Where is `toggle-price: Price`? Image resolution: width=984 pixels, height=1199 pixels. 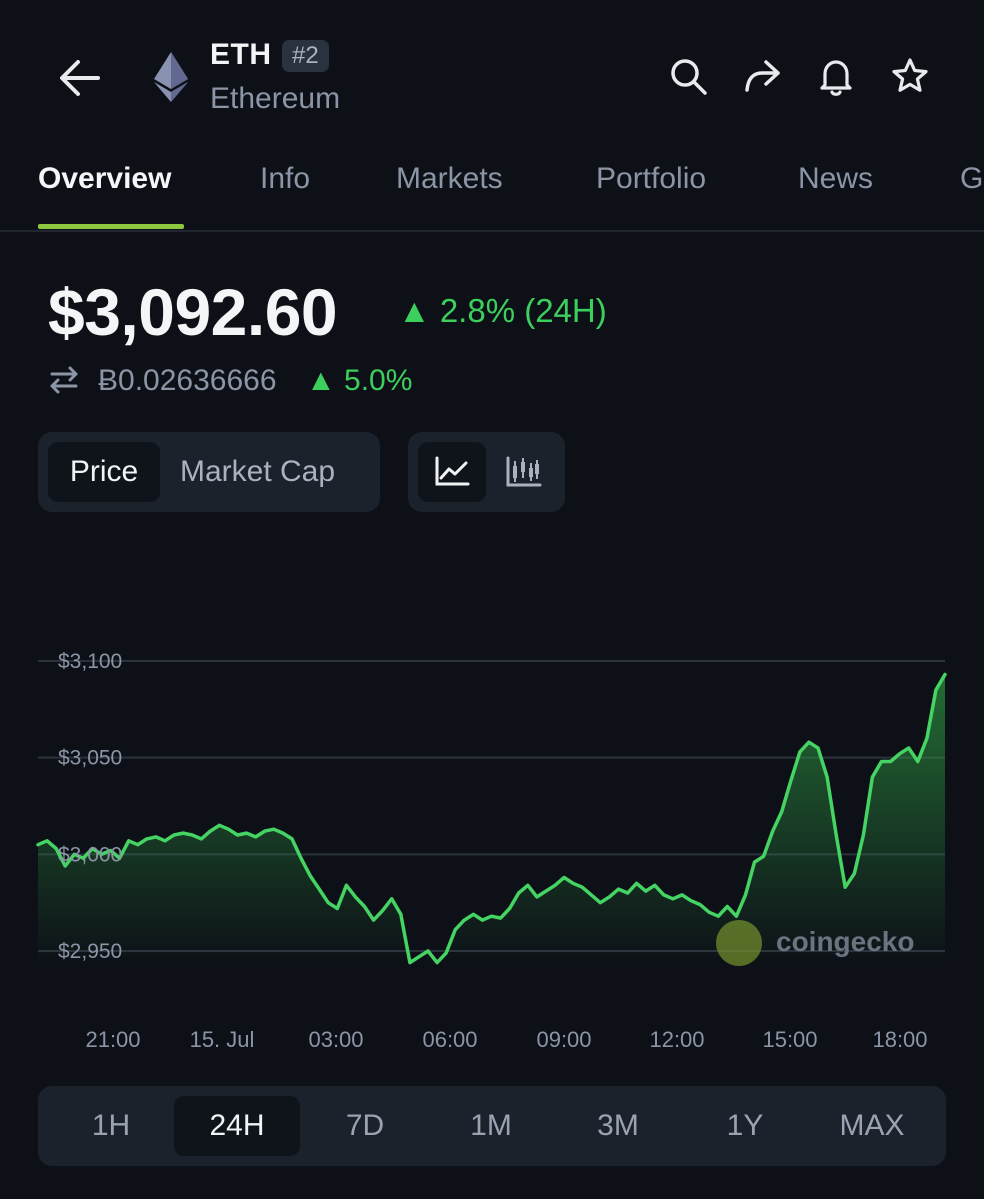 toggle-price: Price is located at coordinates (104, 472).